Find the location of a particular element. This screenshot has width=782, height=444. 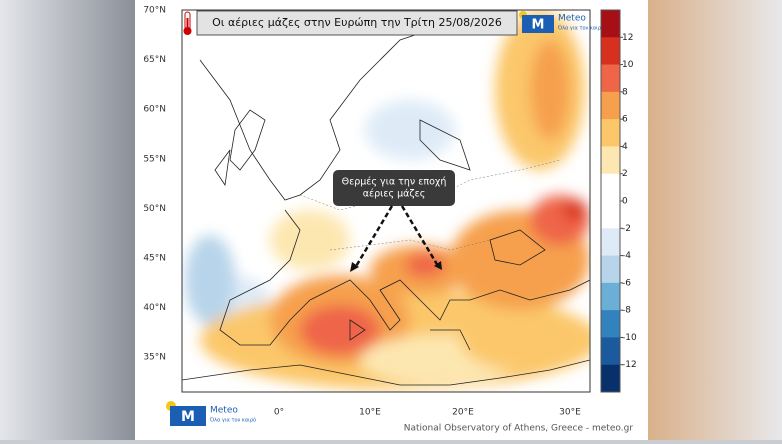

lat-label: 50°N is located at coordinates (154, 209).